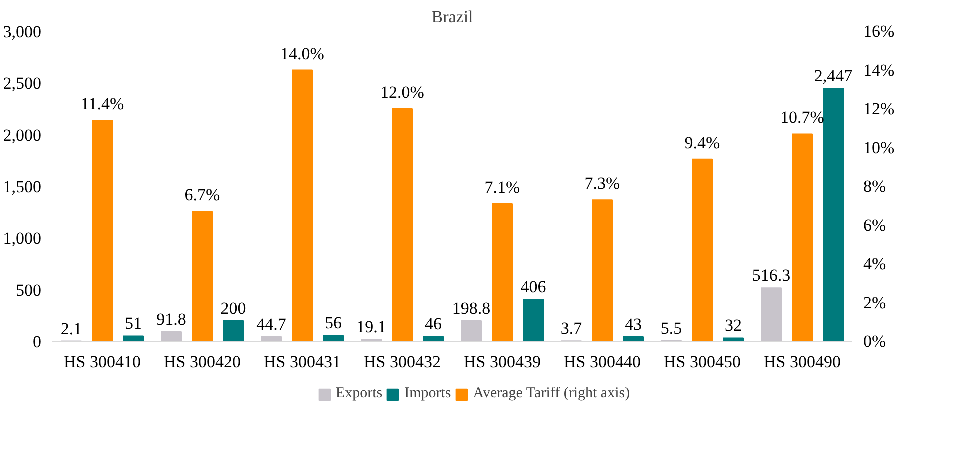 This screenshot has width=965, height=475. What do you see at coordinates (633, 324) in the screenshot?
I see `data-label: 43` at bounding box center [633, 324].